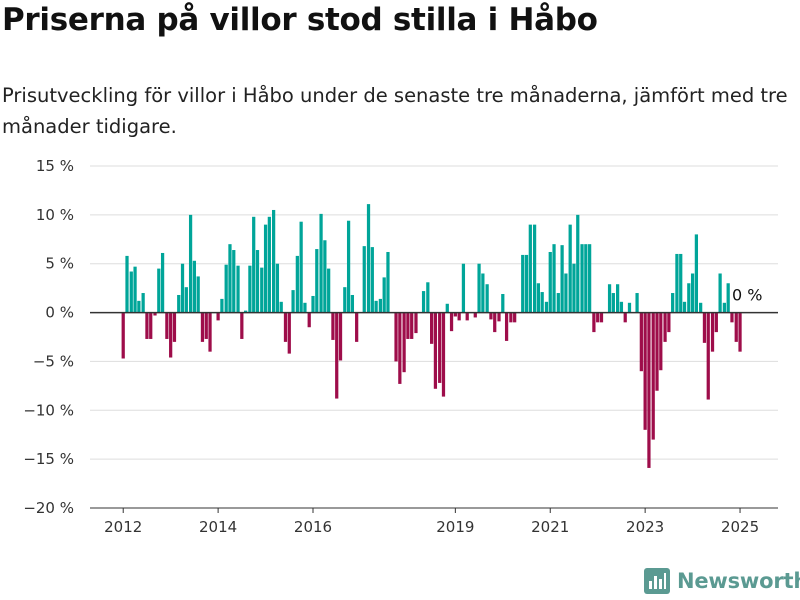 The height and width of the screenshot is (600, 800). Describe the element at coordinates (740, 527) in the screenshot. I see `x-tick-label: 2025` at that location.